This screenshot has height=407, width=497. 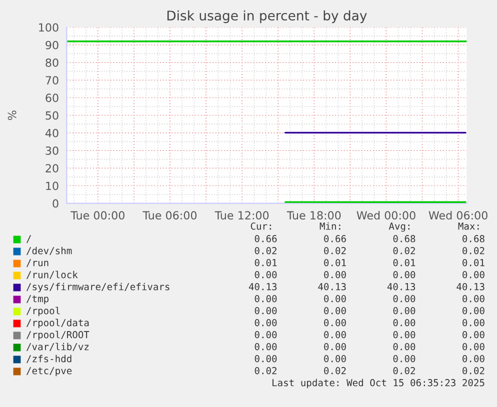 I want to click on y-tick-label: 10, so click(x=52, y=186).